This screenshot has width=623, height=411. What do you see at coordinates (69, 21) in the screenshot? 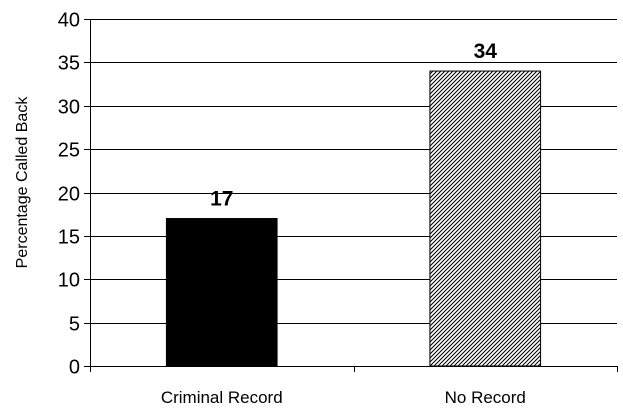
I see `y-tick-label: 40` at bounding box center [69, 21].